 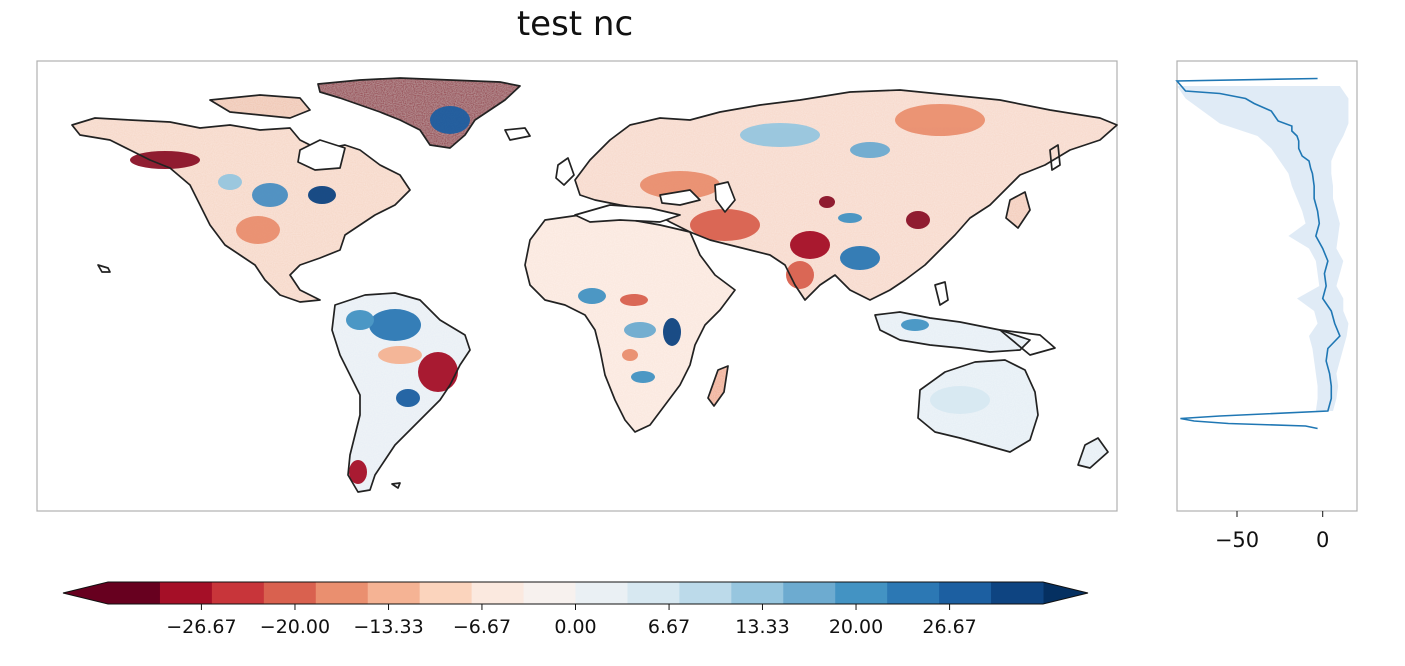 I want to click on patch-brazil-east, so click(x=438, y=372).